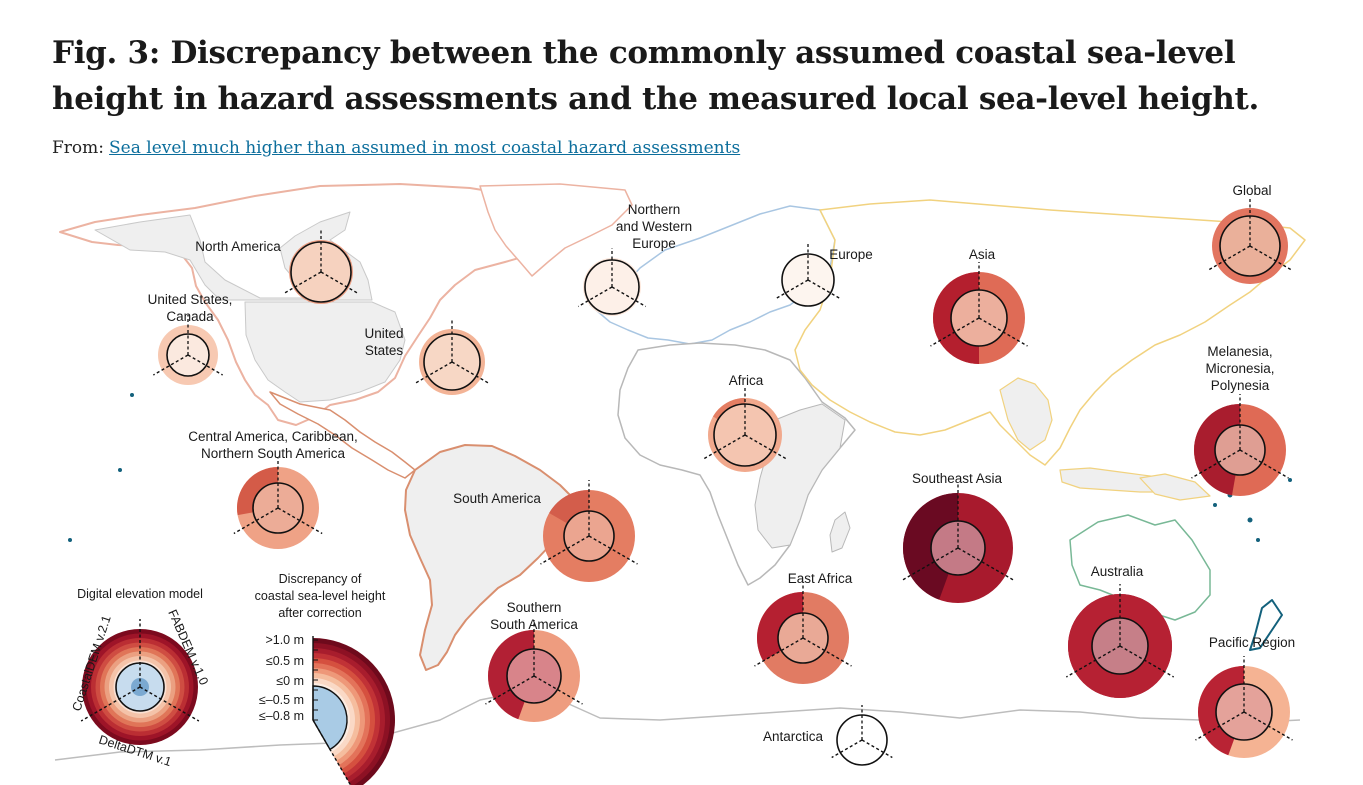 The image size is (1363, 785). What do you see at coordinates (1120, 631) in the screenshot?
I see `region-glyph-australia: Australia` at bounding box center [1120, 631].